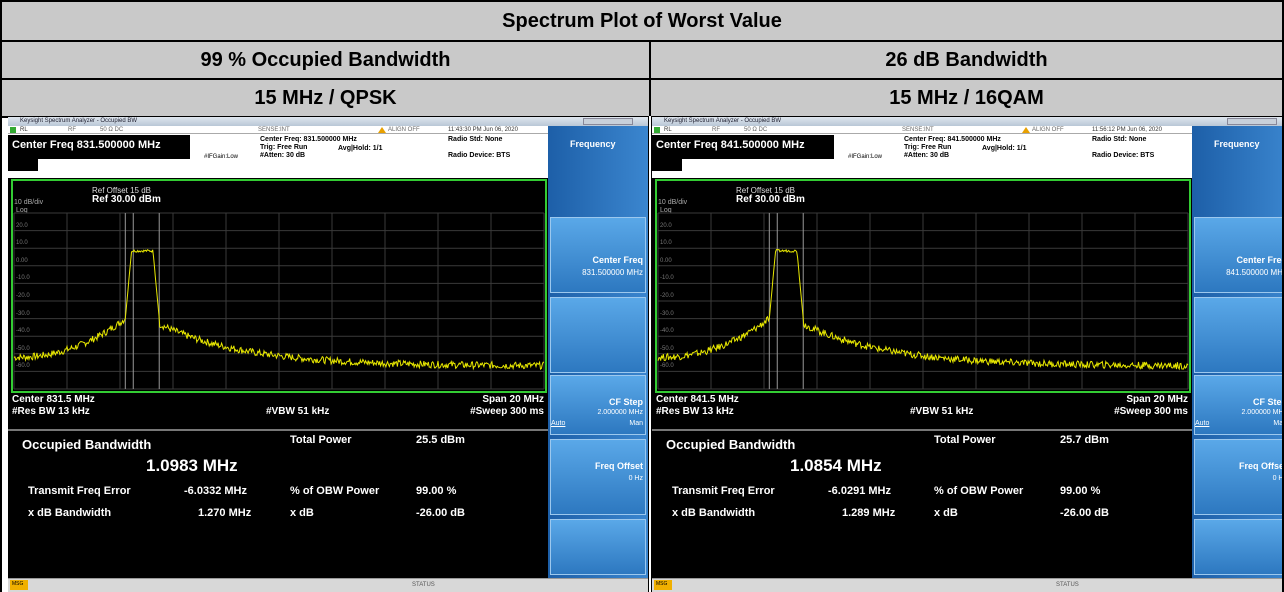  I want to click on tfe-label: Transmit Freq Error, so click(723, 491).